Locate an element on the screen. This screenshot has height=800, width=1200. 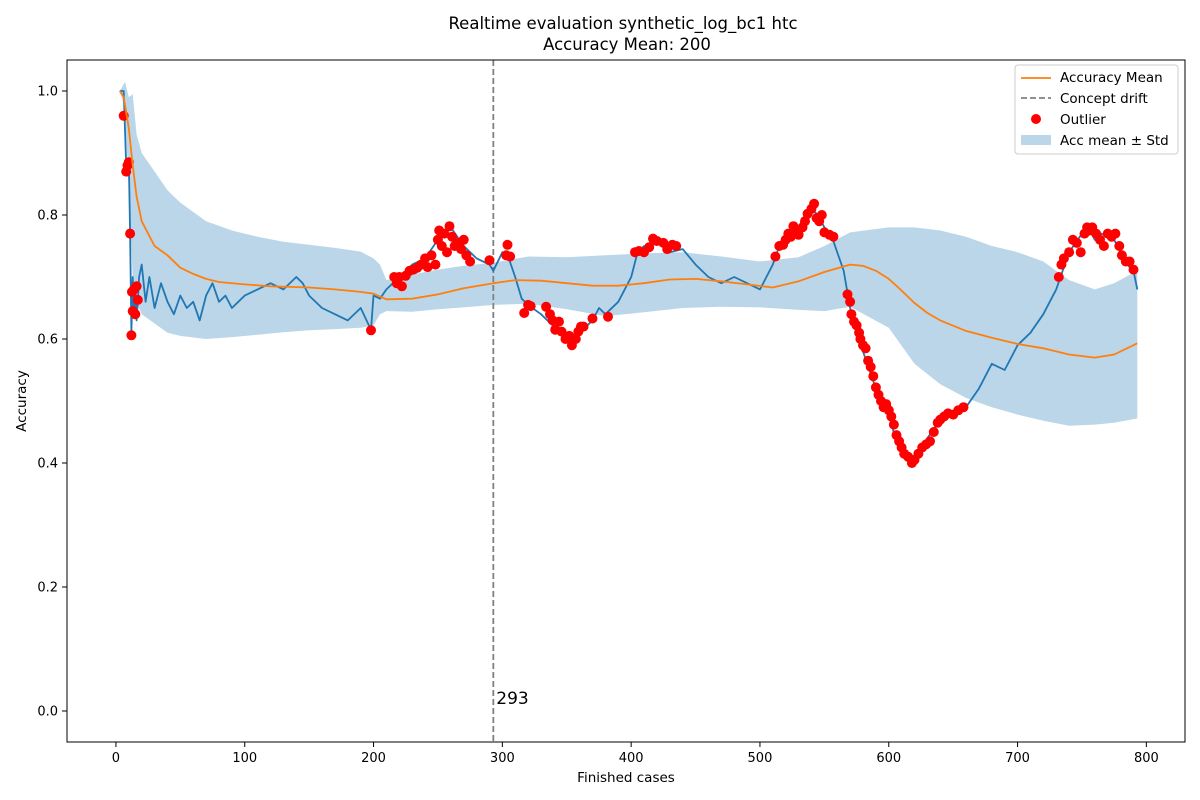
legend-entry-mean: Accuracy Mean is located at coordinates (1111, 78).